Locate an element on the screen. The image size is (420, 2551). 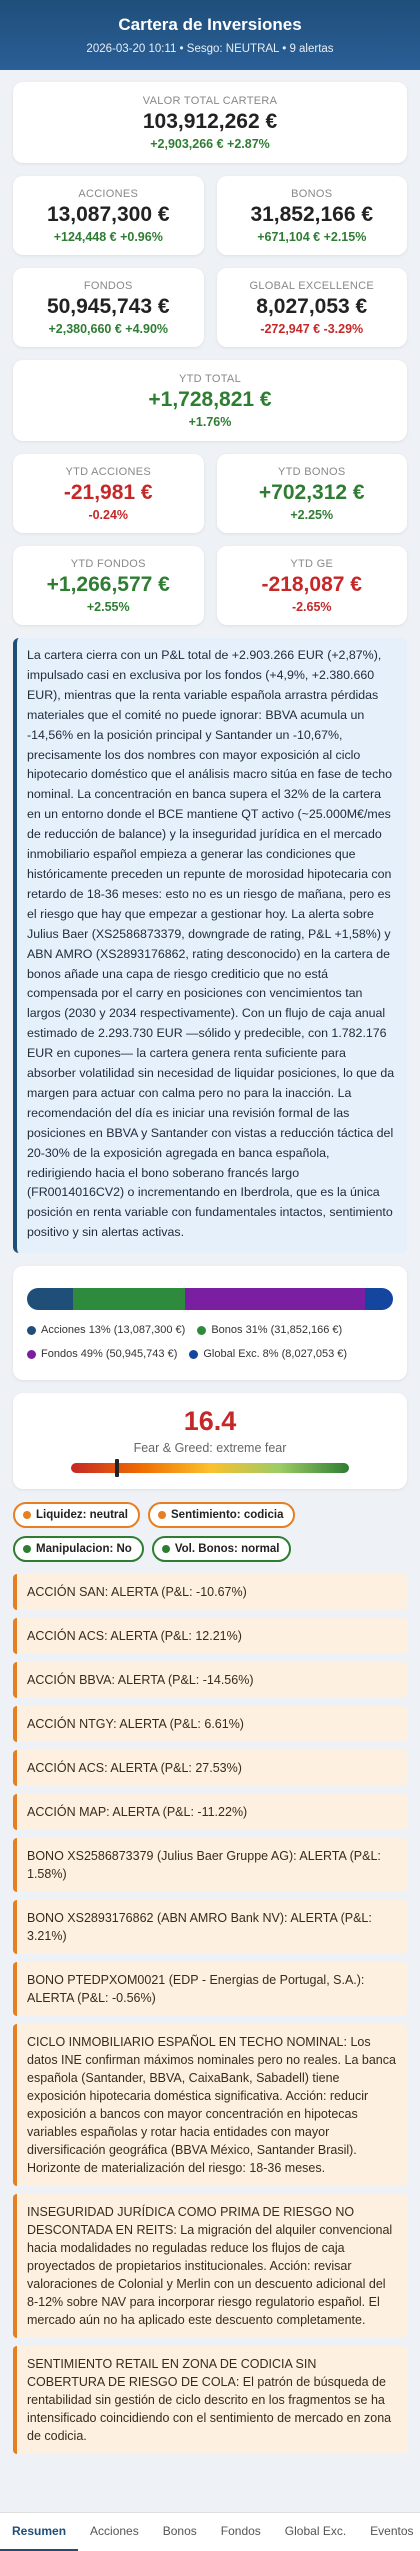
kpi-value: 13,087,300 € is located at coordinates (108, 214).